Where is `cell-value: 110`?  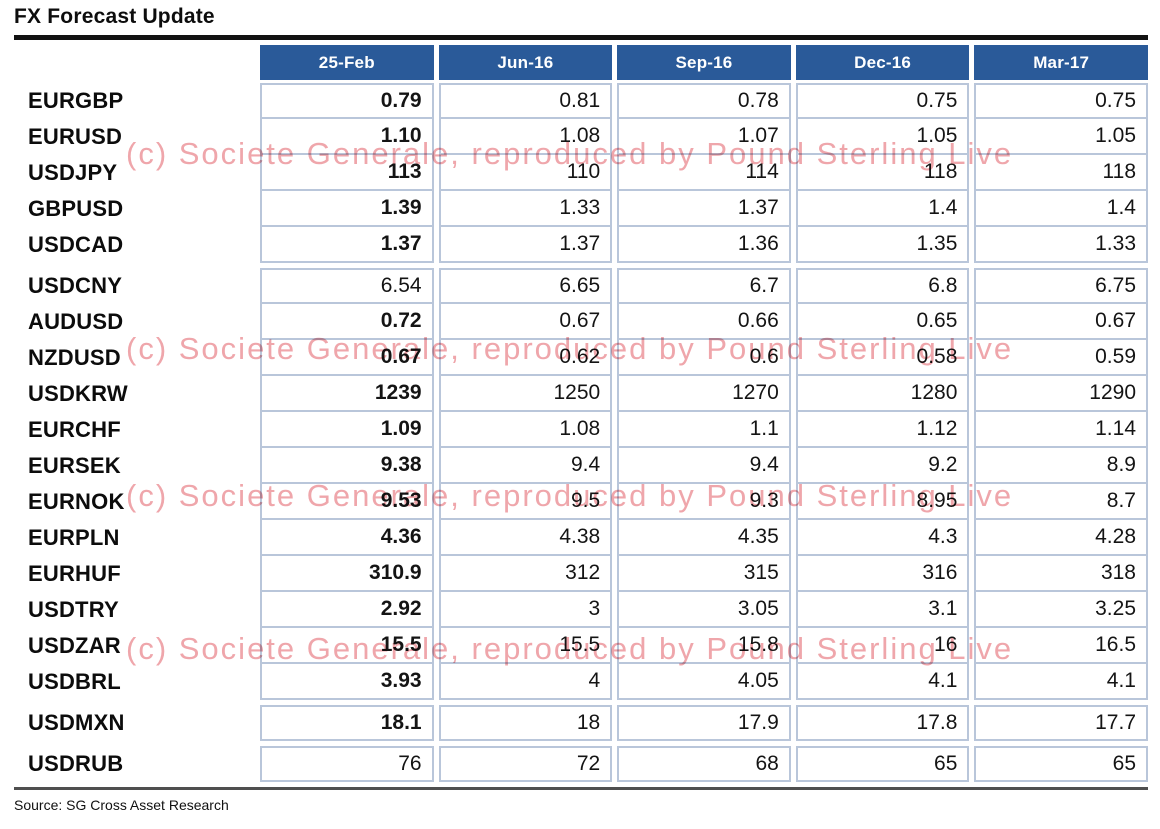
cell-value: 110 is located at coordinates (525, 173).